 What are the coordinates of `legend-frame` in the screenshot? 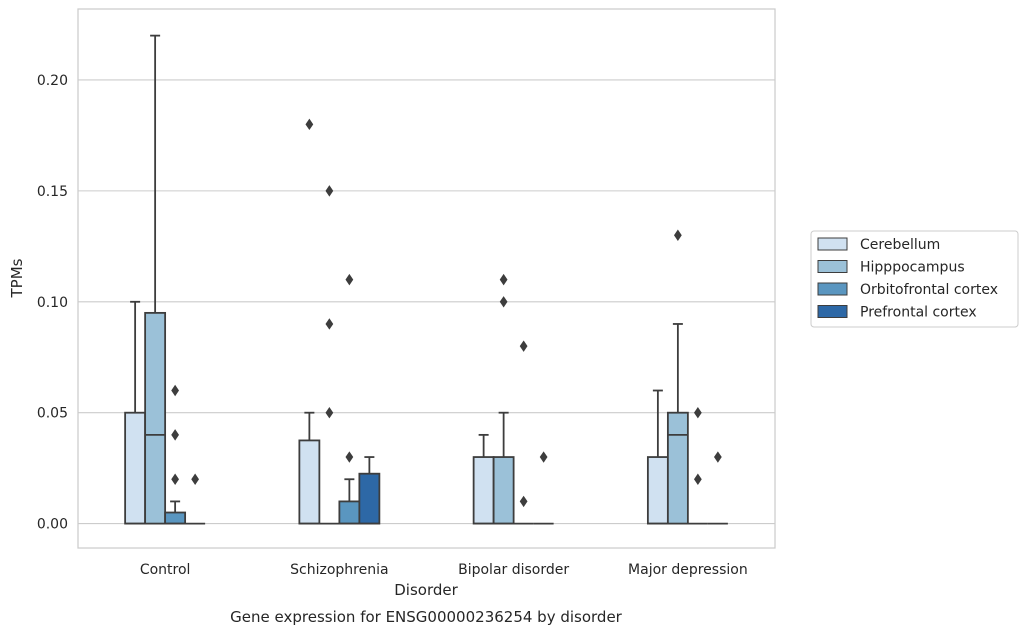 It's located at (914, 279).